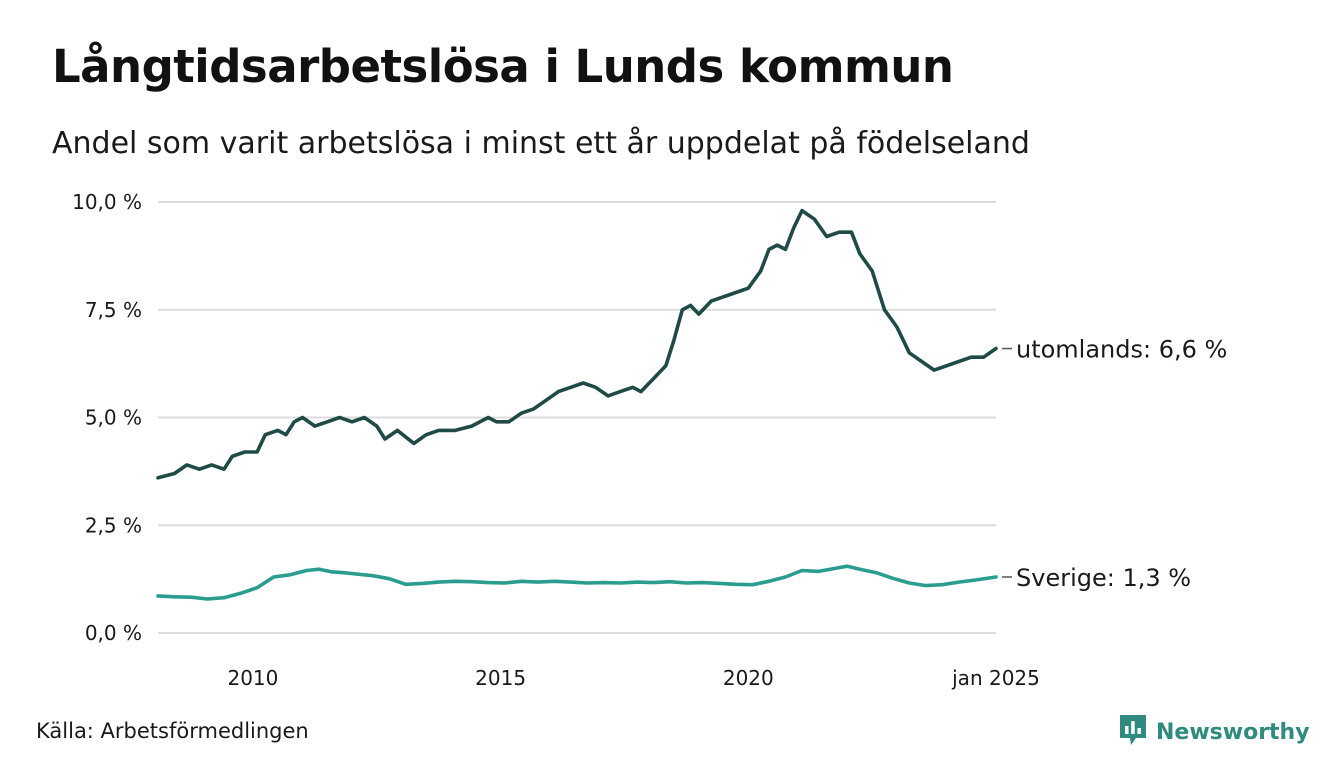  I want to click on x-tick-label: 2020, so click(748, 678).